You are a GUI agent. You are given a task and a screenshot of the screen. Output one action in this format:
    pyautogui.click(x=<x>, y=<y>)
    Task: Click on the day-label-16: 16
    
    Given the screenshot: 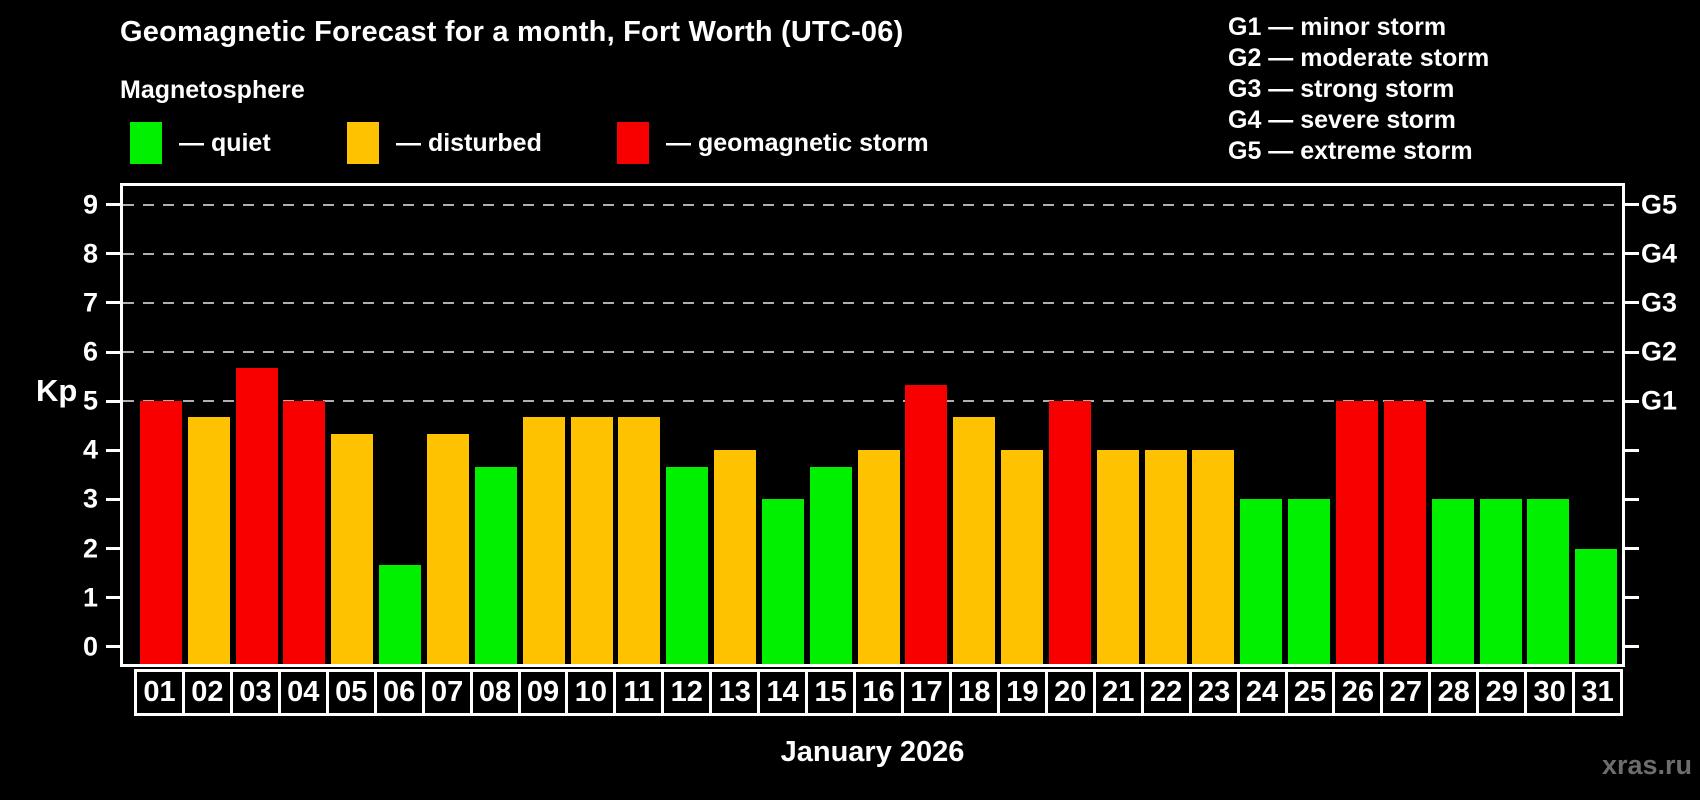 What is the action you would take?
    pyautogui.click(x=878, y=692)
    